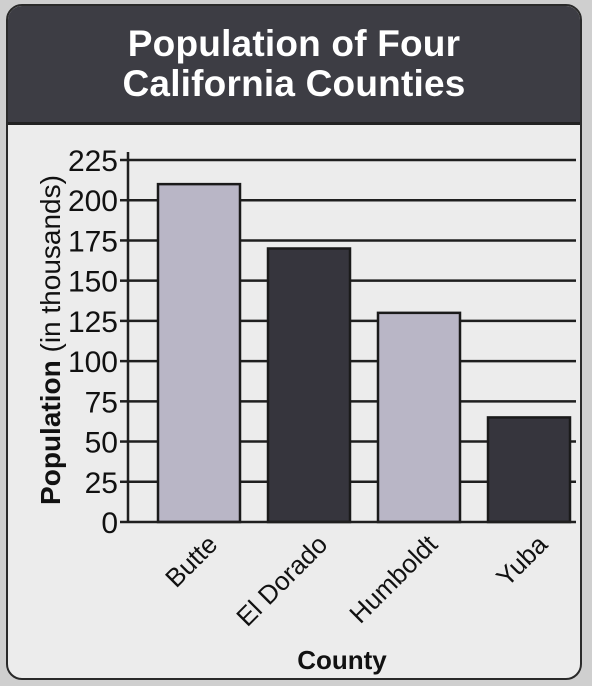  I want to click on y-tick-label: 200, so click(93, 201).